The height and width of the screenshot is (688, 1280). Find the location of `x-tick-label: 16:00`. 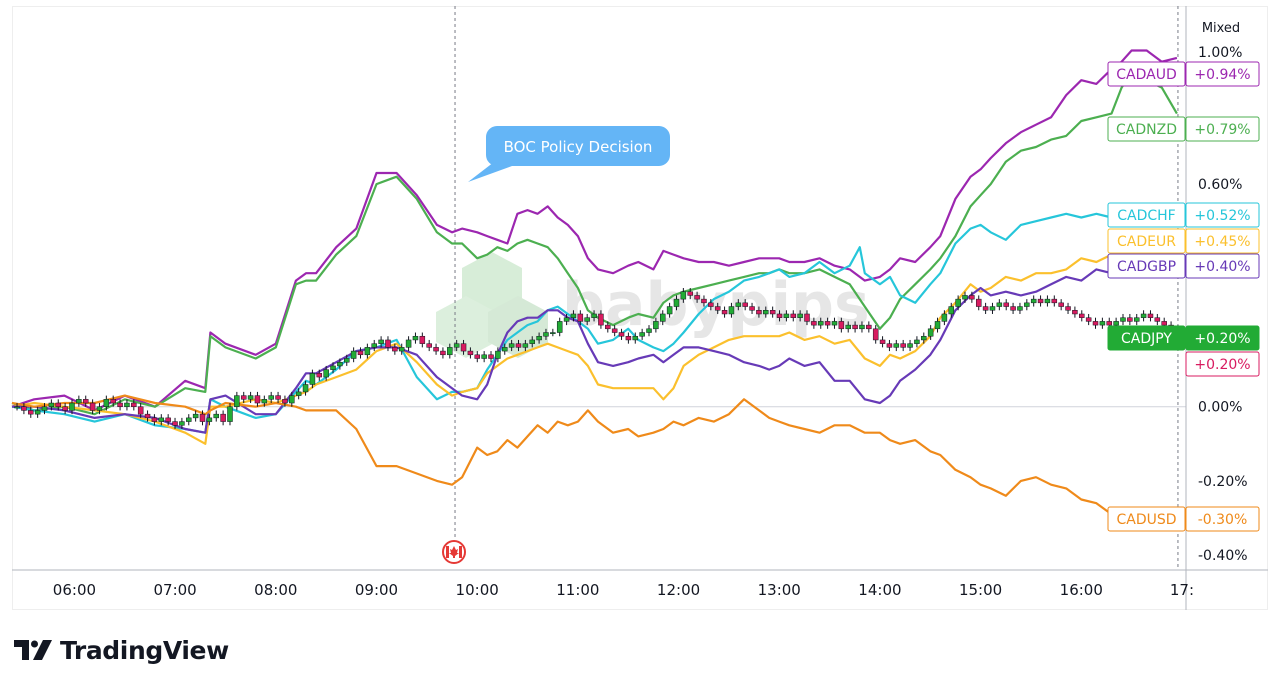

x-tick-label: 16:00 is located at coordinates (1081, 590).